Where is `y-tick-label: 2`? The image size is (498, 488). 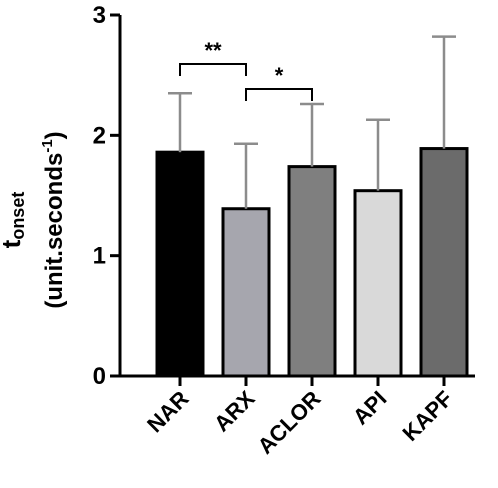 y-tick-label: 2 is located at coordinates (99, 135).